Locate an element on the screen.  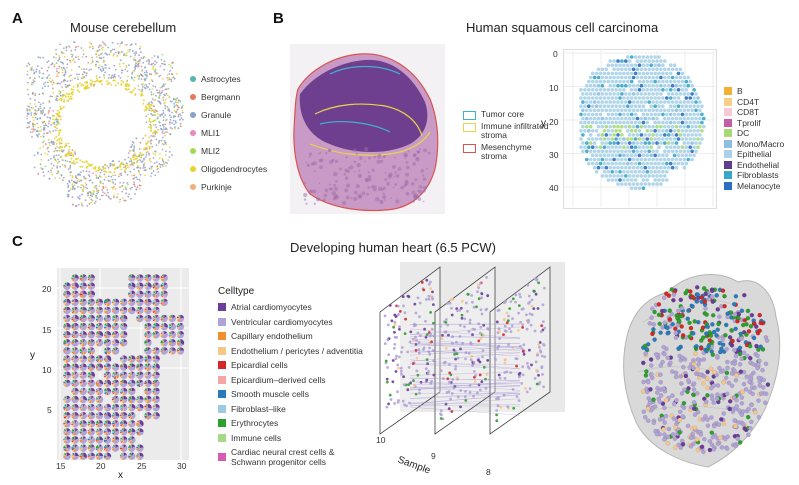
scc-legend-item: Epithelial is located at coordinates (748, 154).